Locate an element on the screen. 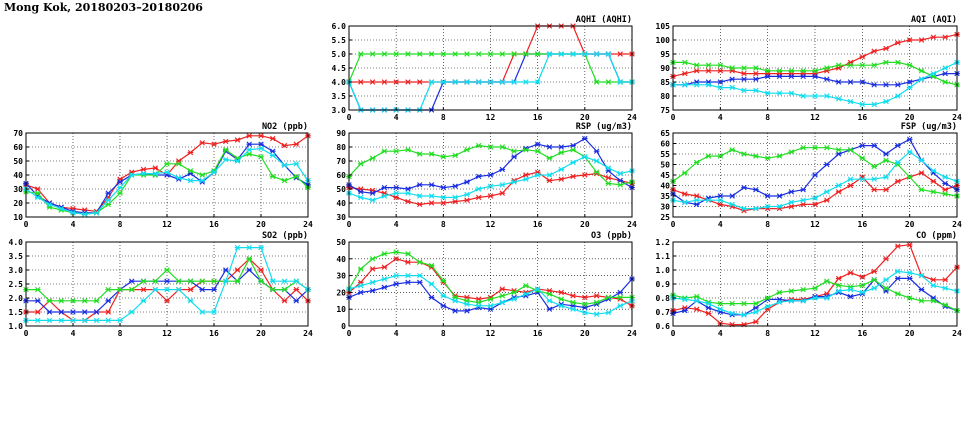 Image resolution: width=975 pixels, height=447 pixels. y-tick-label: 105 is located at coordinates (663, 26).